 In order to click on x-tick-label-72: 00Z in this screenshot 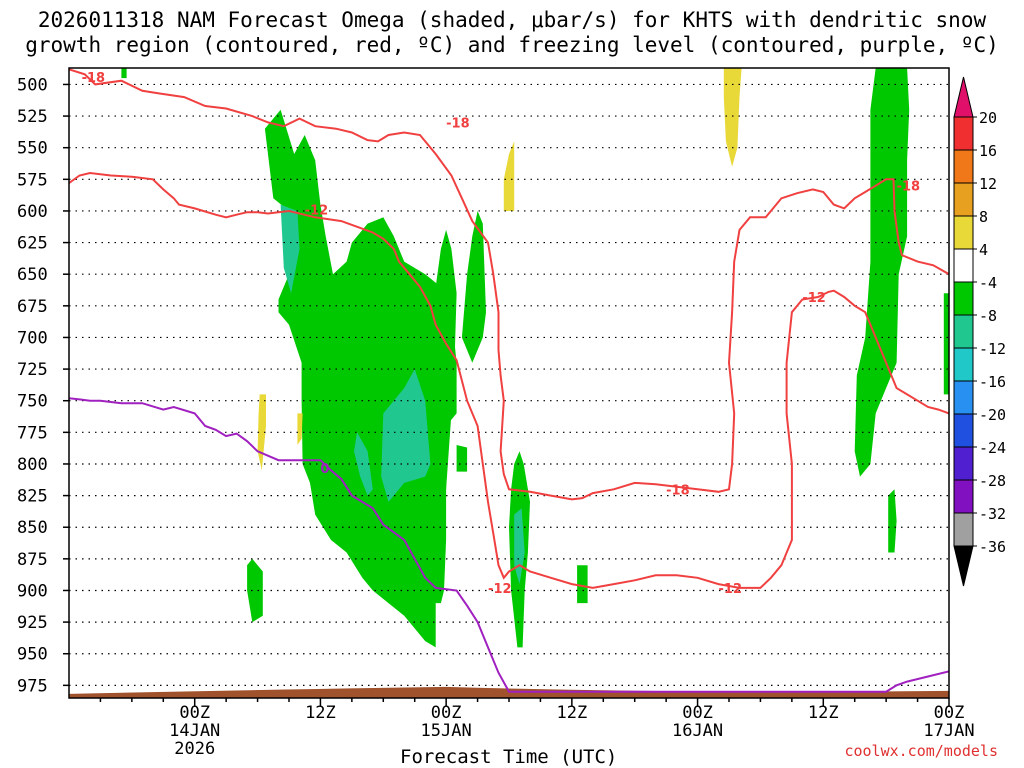, I will do `click(949, 713)`.